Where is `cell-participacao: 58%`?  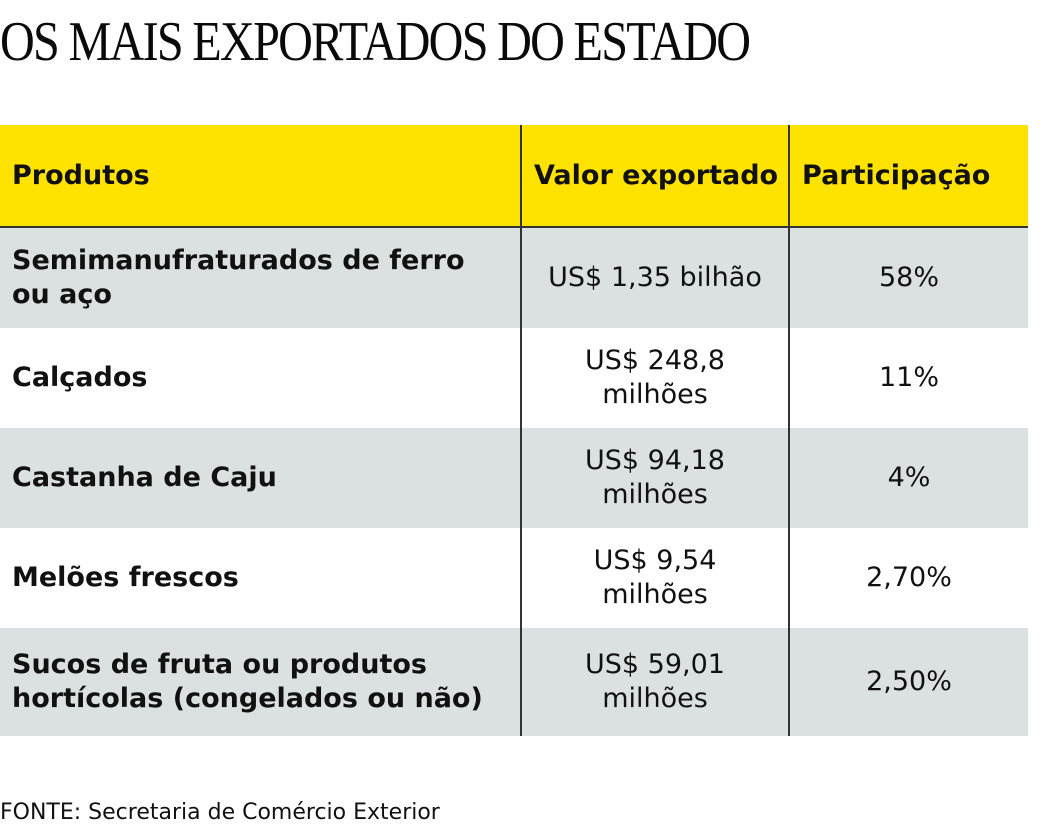 cell-participacao: 58% is located at coordinates (908, 277).